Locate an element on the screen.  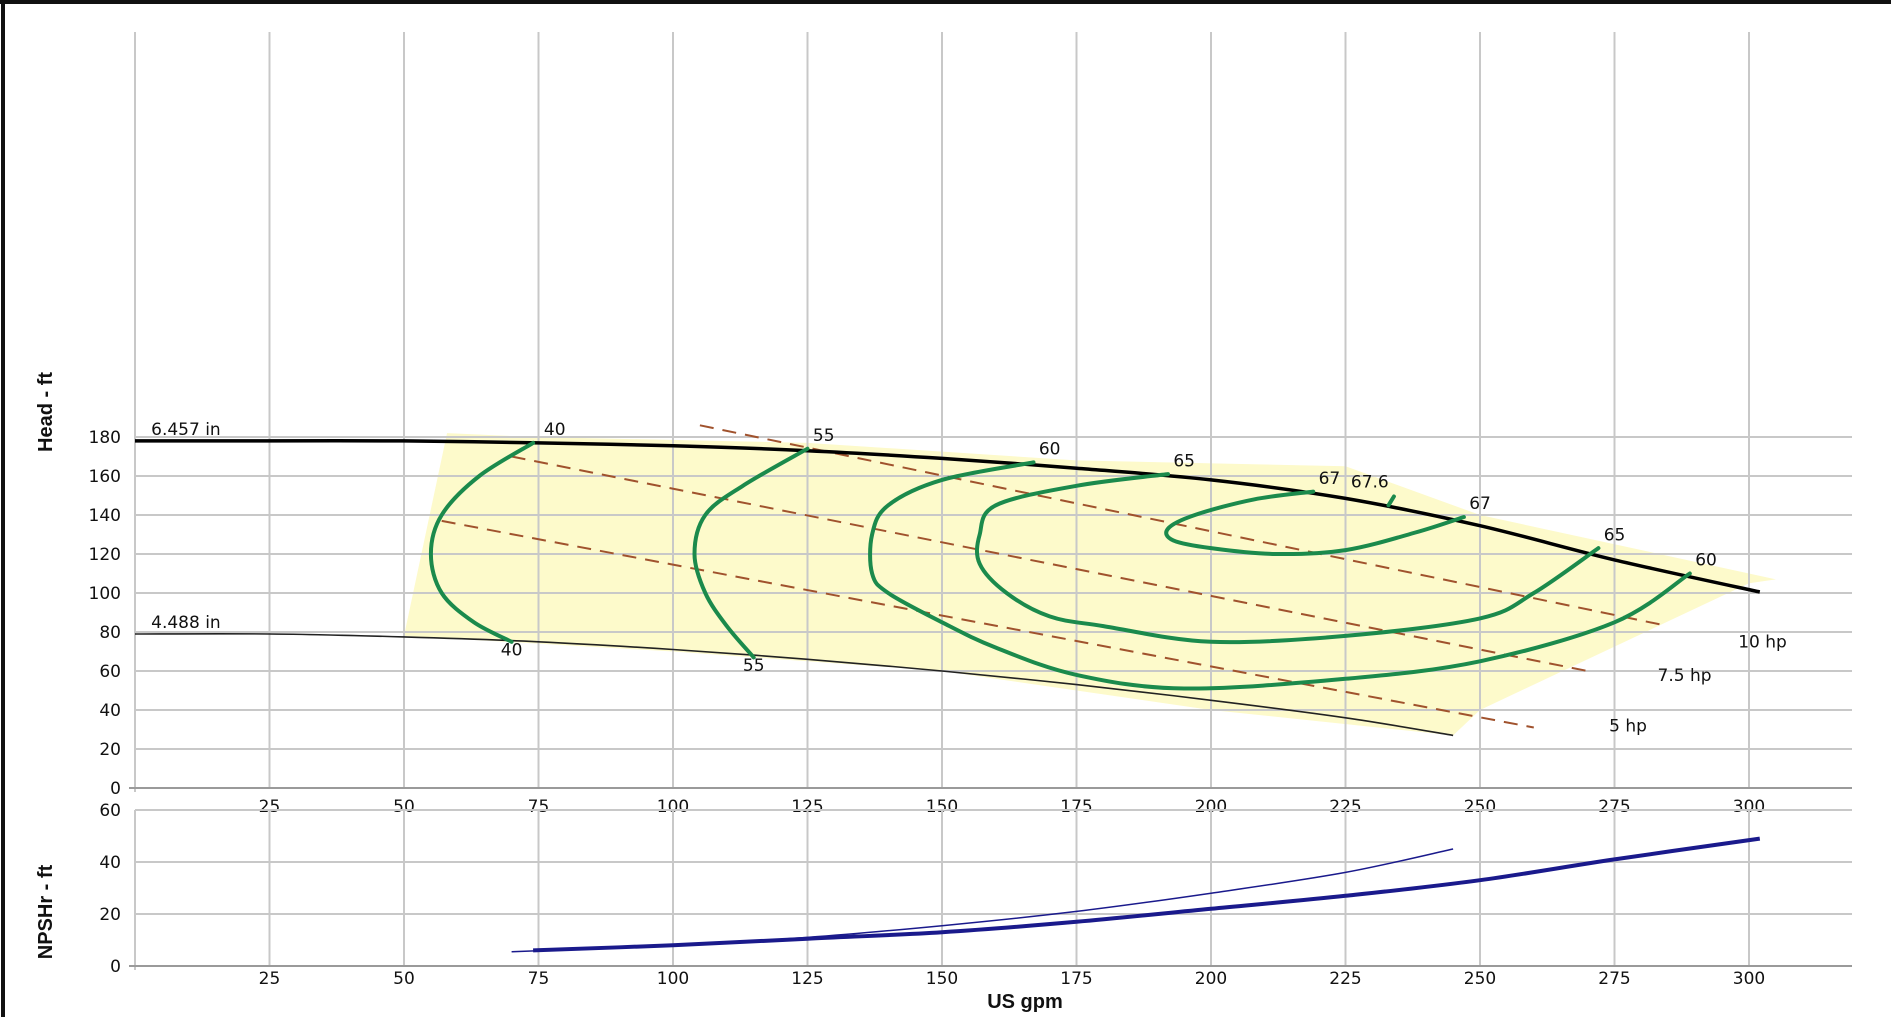
head-x-tick-175: 175 is located at coordinates (1076, 807).